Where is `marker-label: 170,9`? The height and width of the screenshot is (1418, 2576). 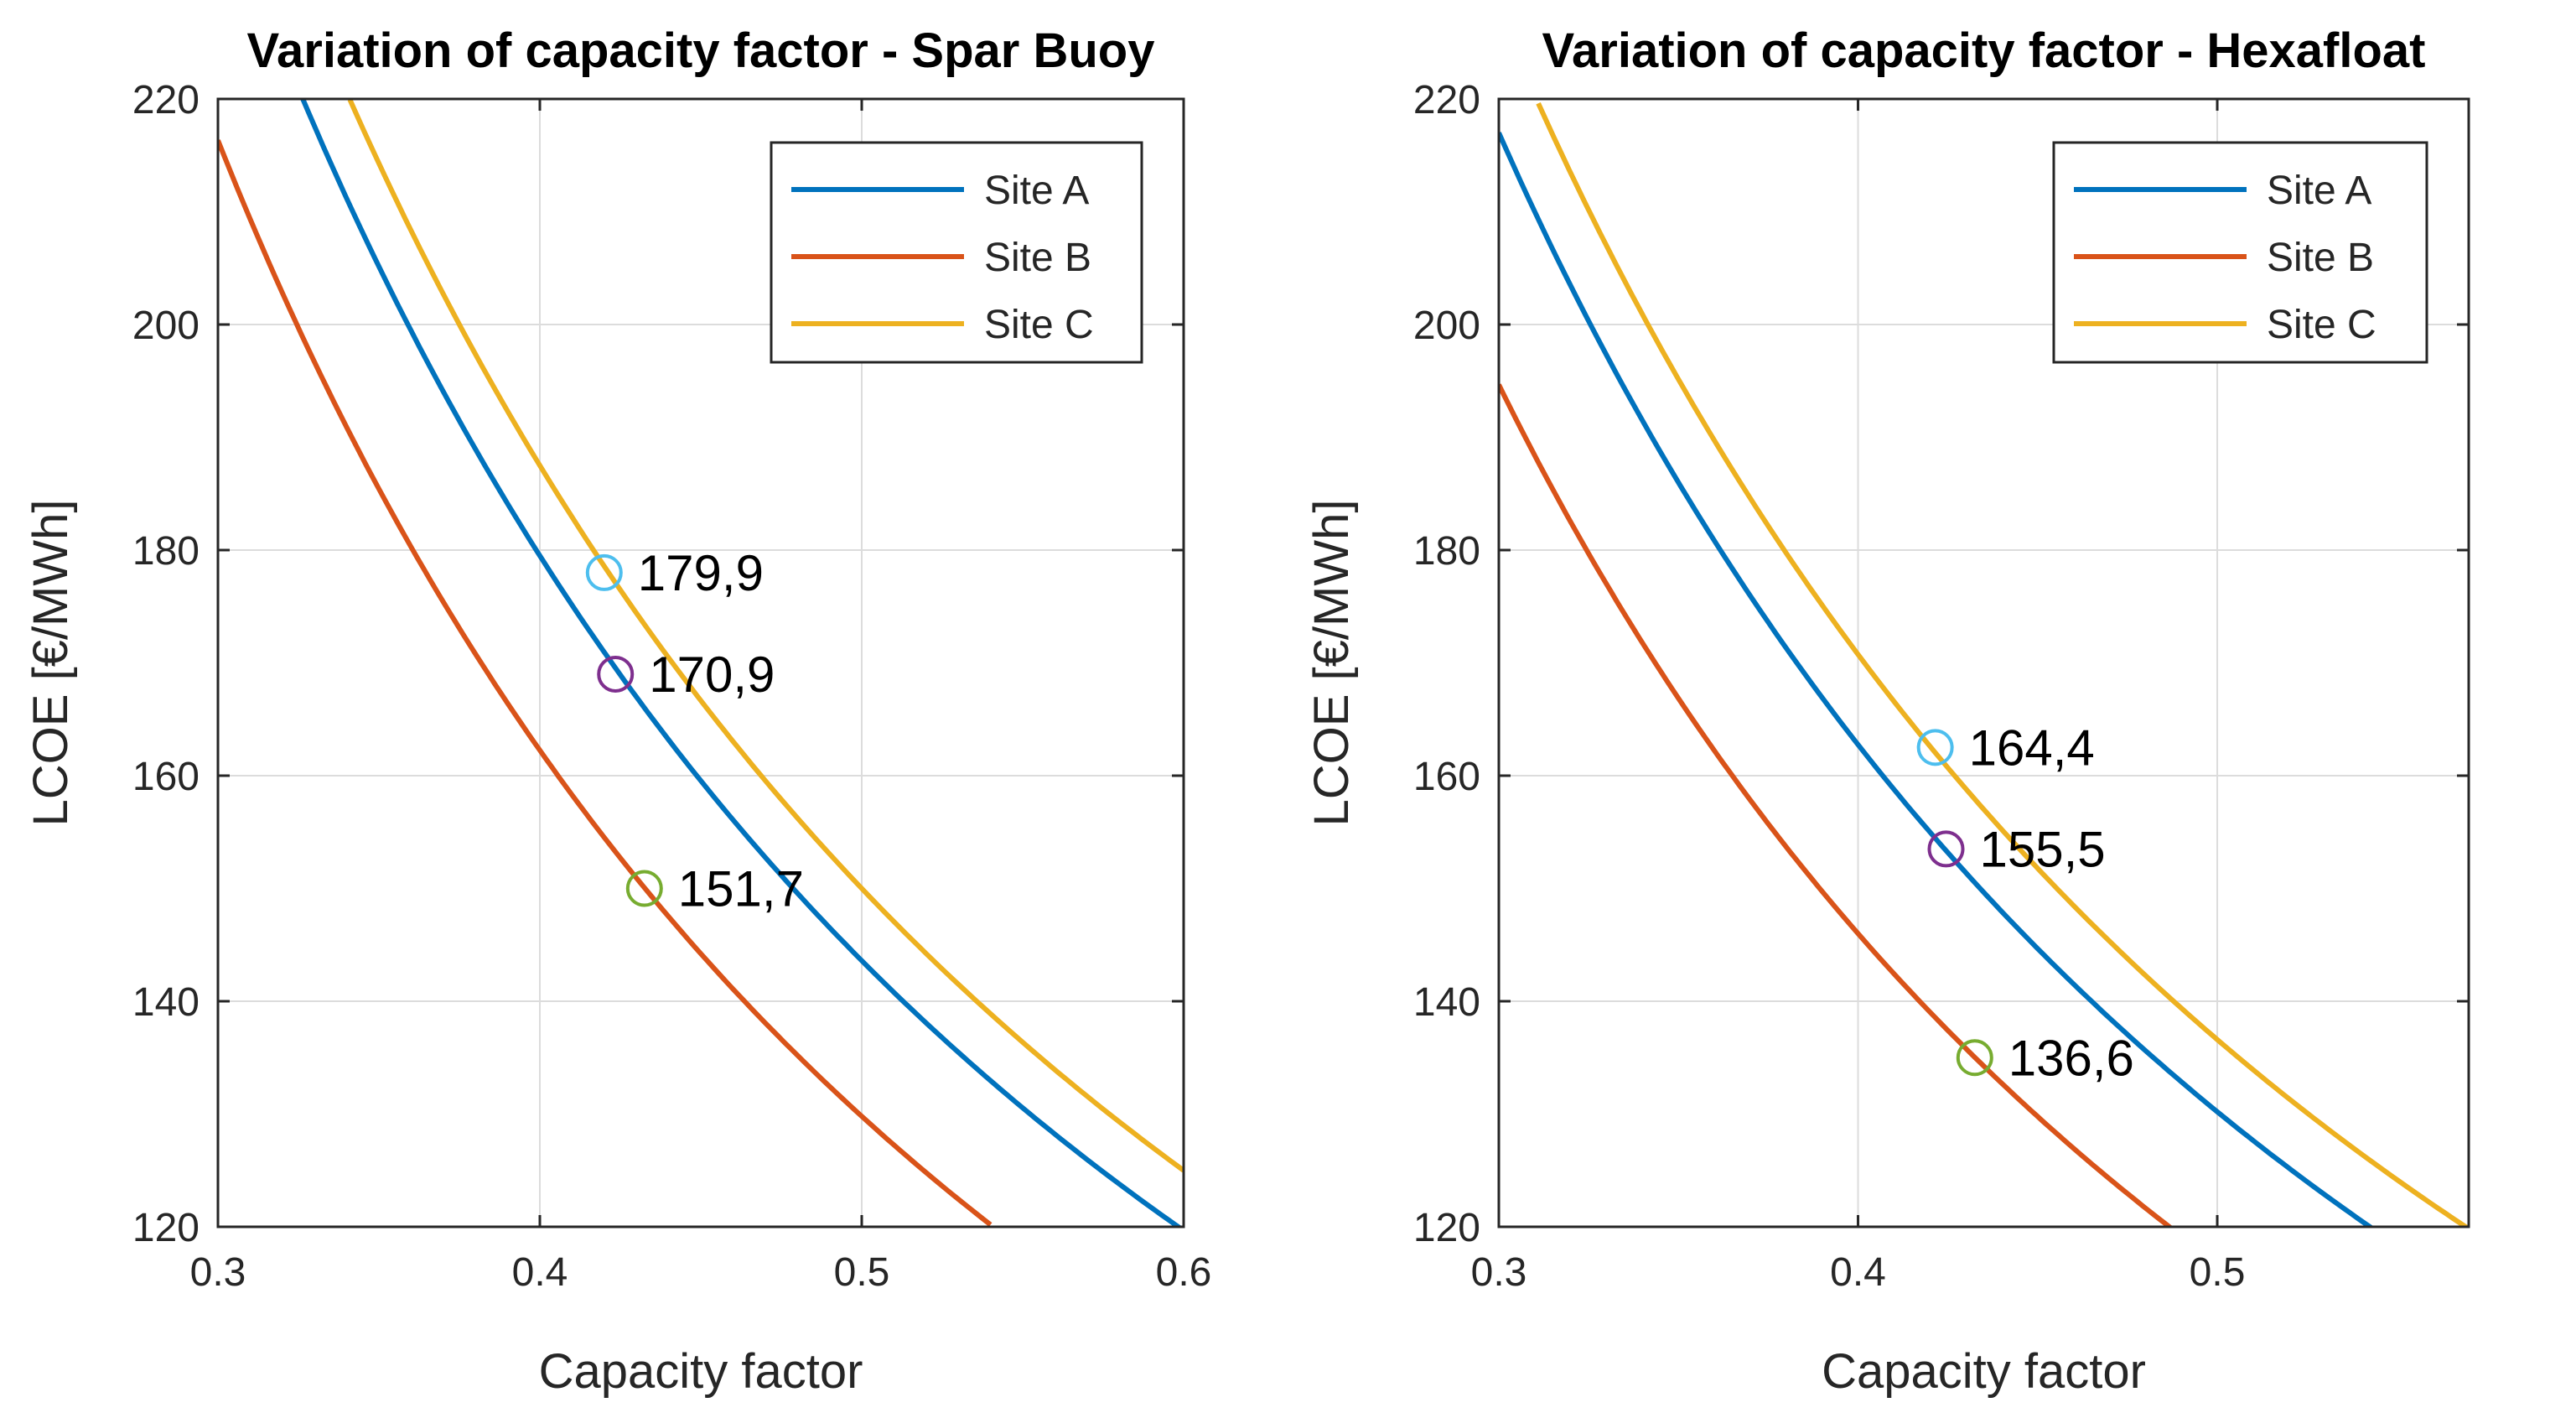 marker-label: 170,9 is located at coordinates (712, 675).